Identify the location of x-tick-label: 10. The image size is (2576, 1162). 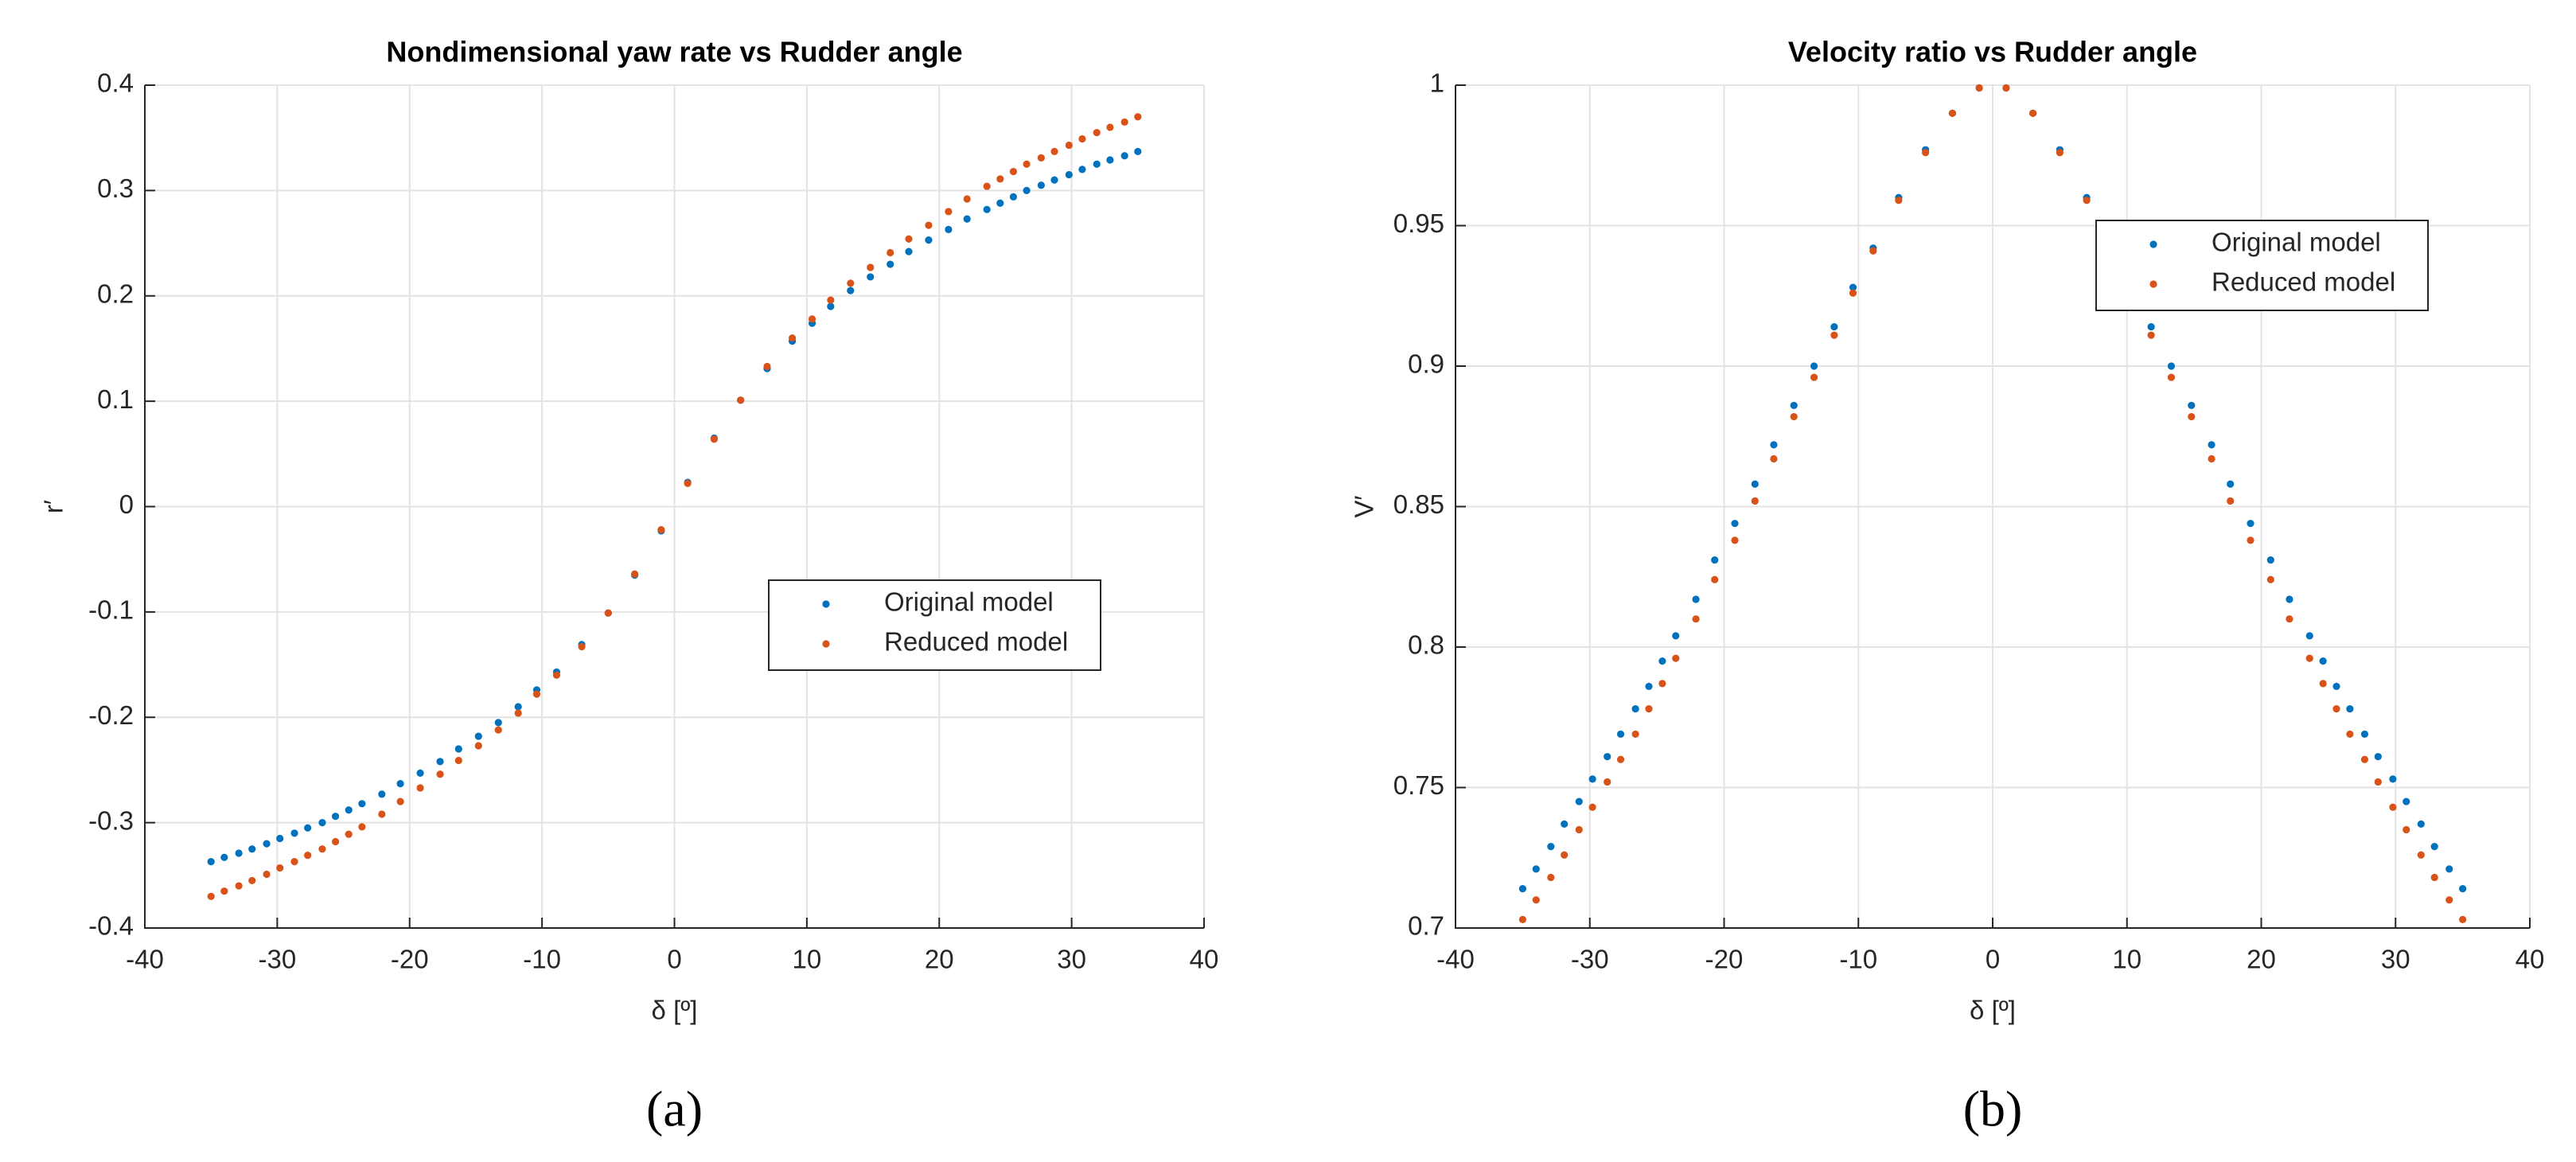
(2126, 959).